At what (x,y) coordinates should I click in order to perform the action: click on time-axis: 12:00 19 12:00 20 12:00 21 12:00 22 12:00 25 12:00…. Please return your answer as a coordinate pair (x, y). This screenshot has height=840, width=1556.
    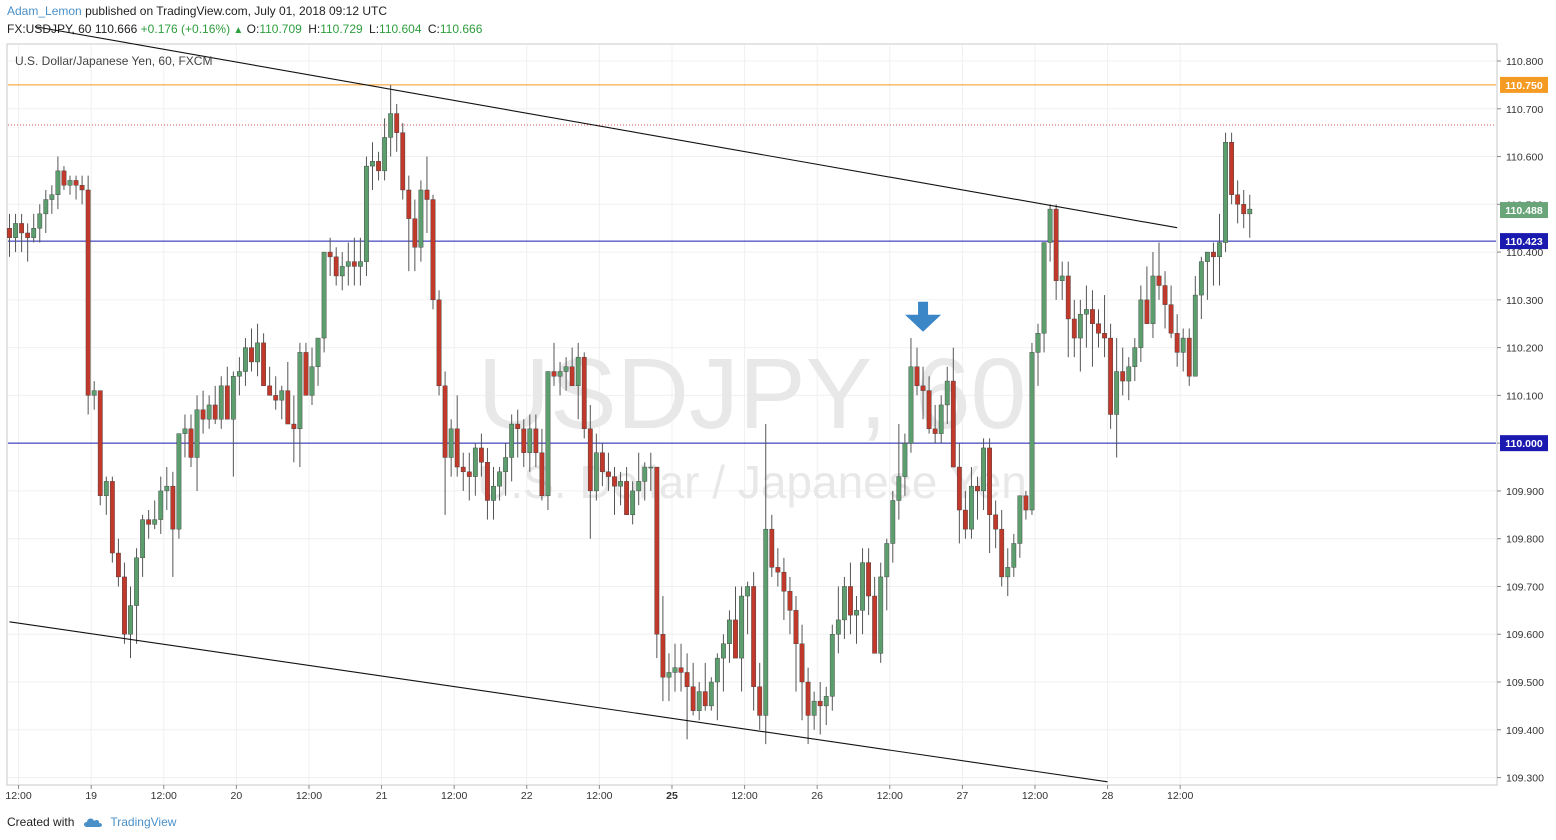
    Looking at the image, I should click on (599, 793).